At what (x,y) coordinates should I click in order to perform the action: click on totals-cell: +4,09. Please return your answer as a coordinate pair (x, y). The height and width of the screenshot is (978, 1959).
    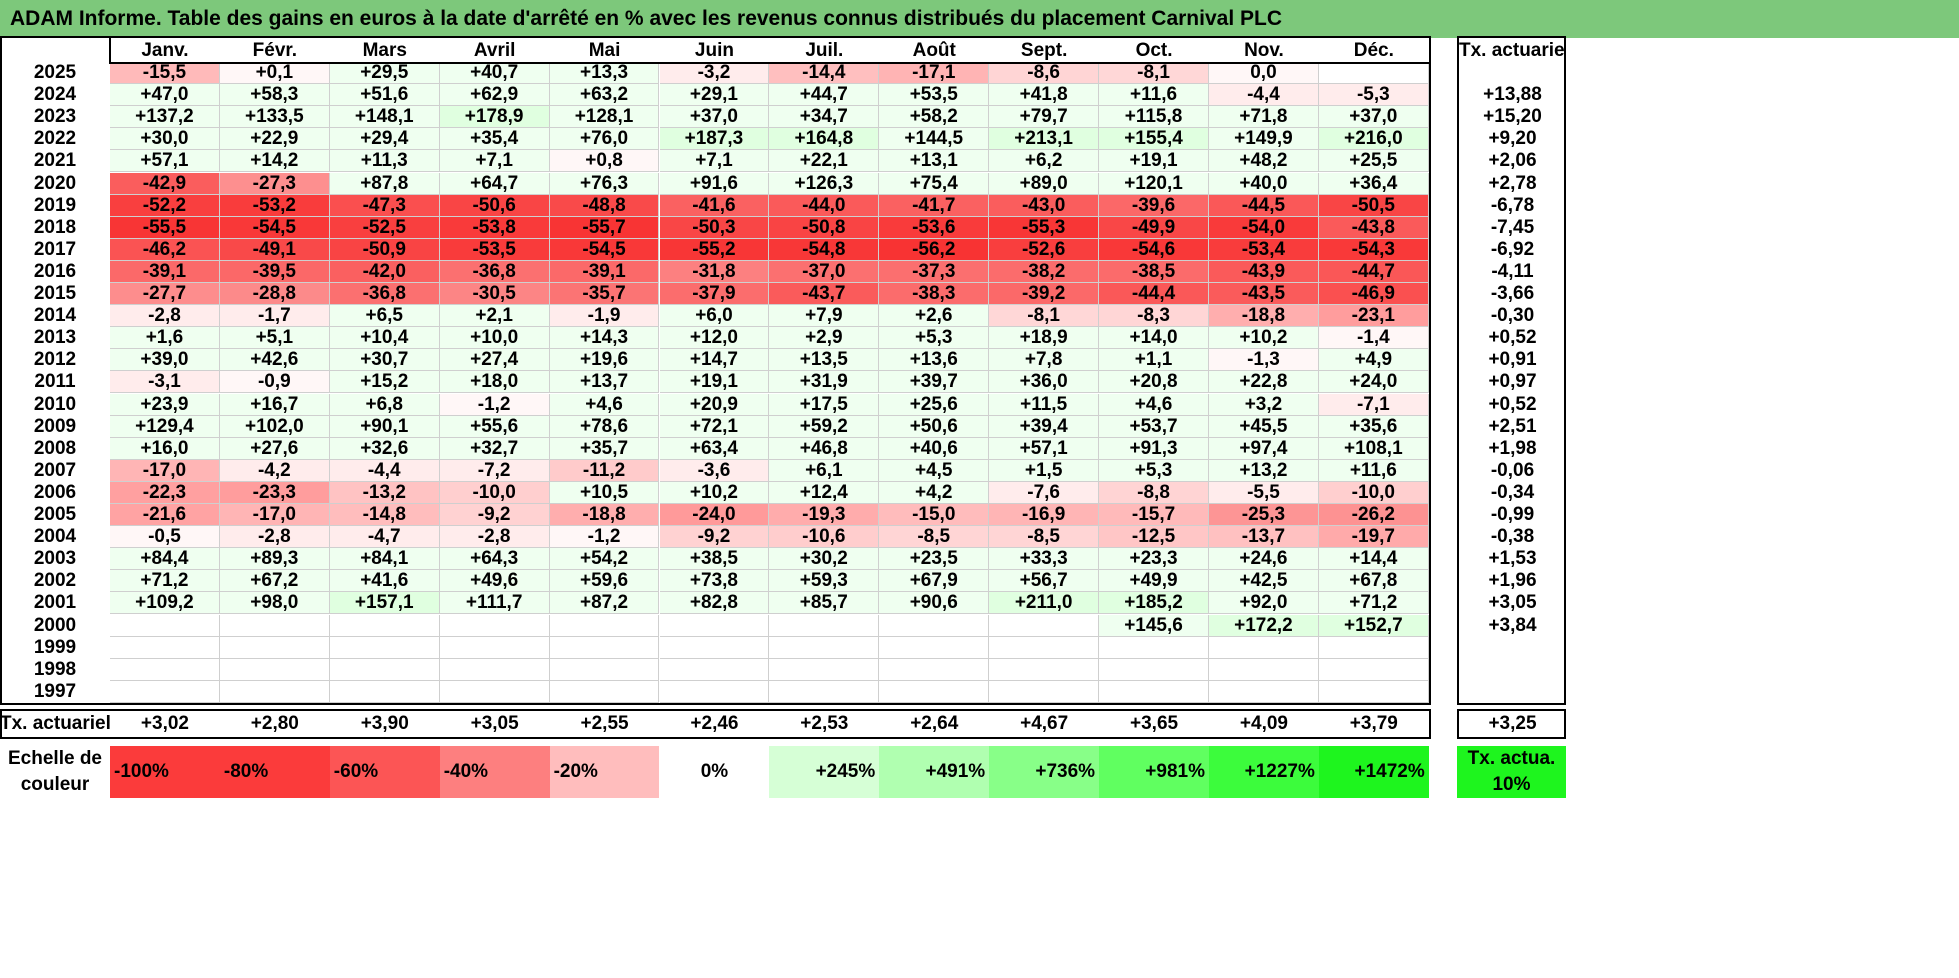
    Looking at the image, I should click on (1263, 723).